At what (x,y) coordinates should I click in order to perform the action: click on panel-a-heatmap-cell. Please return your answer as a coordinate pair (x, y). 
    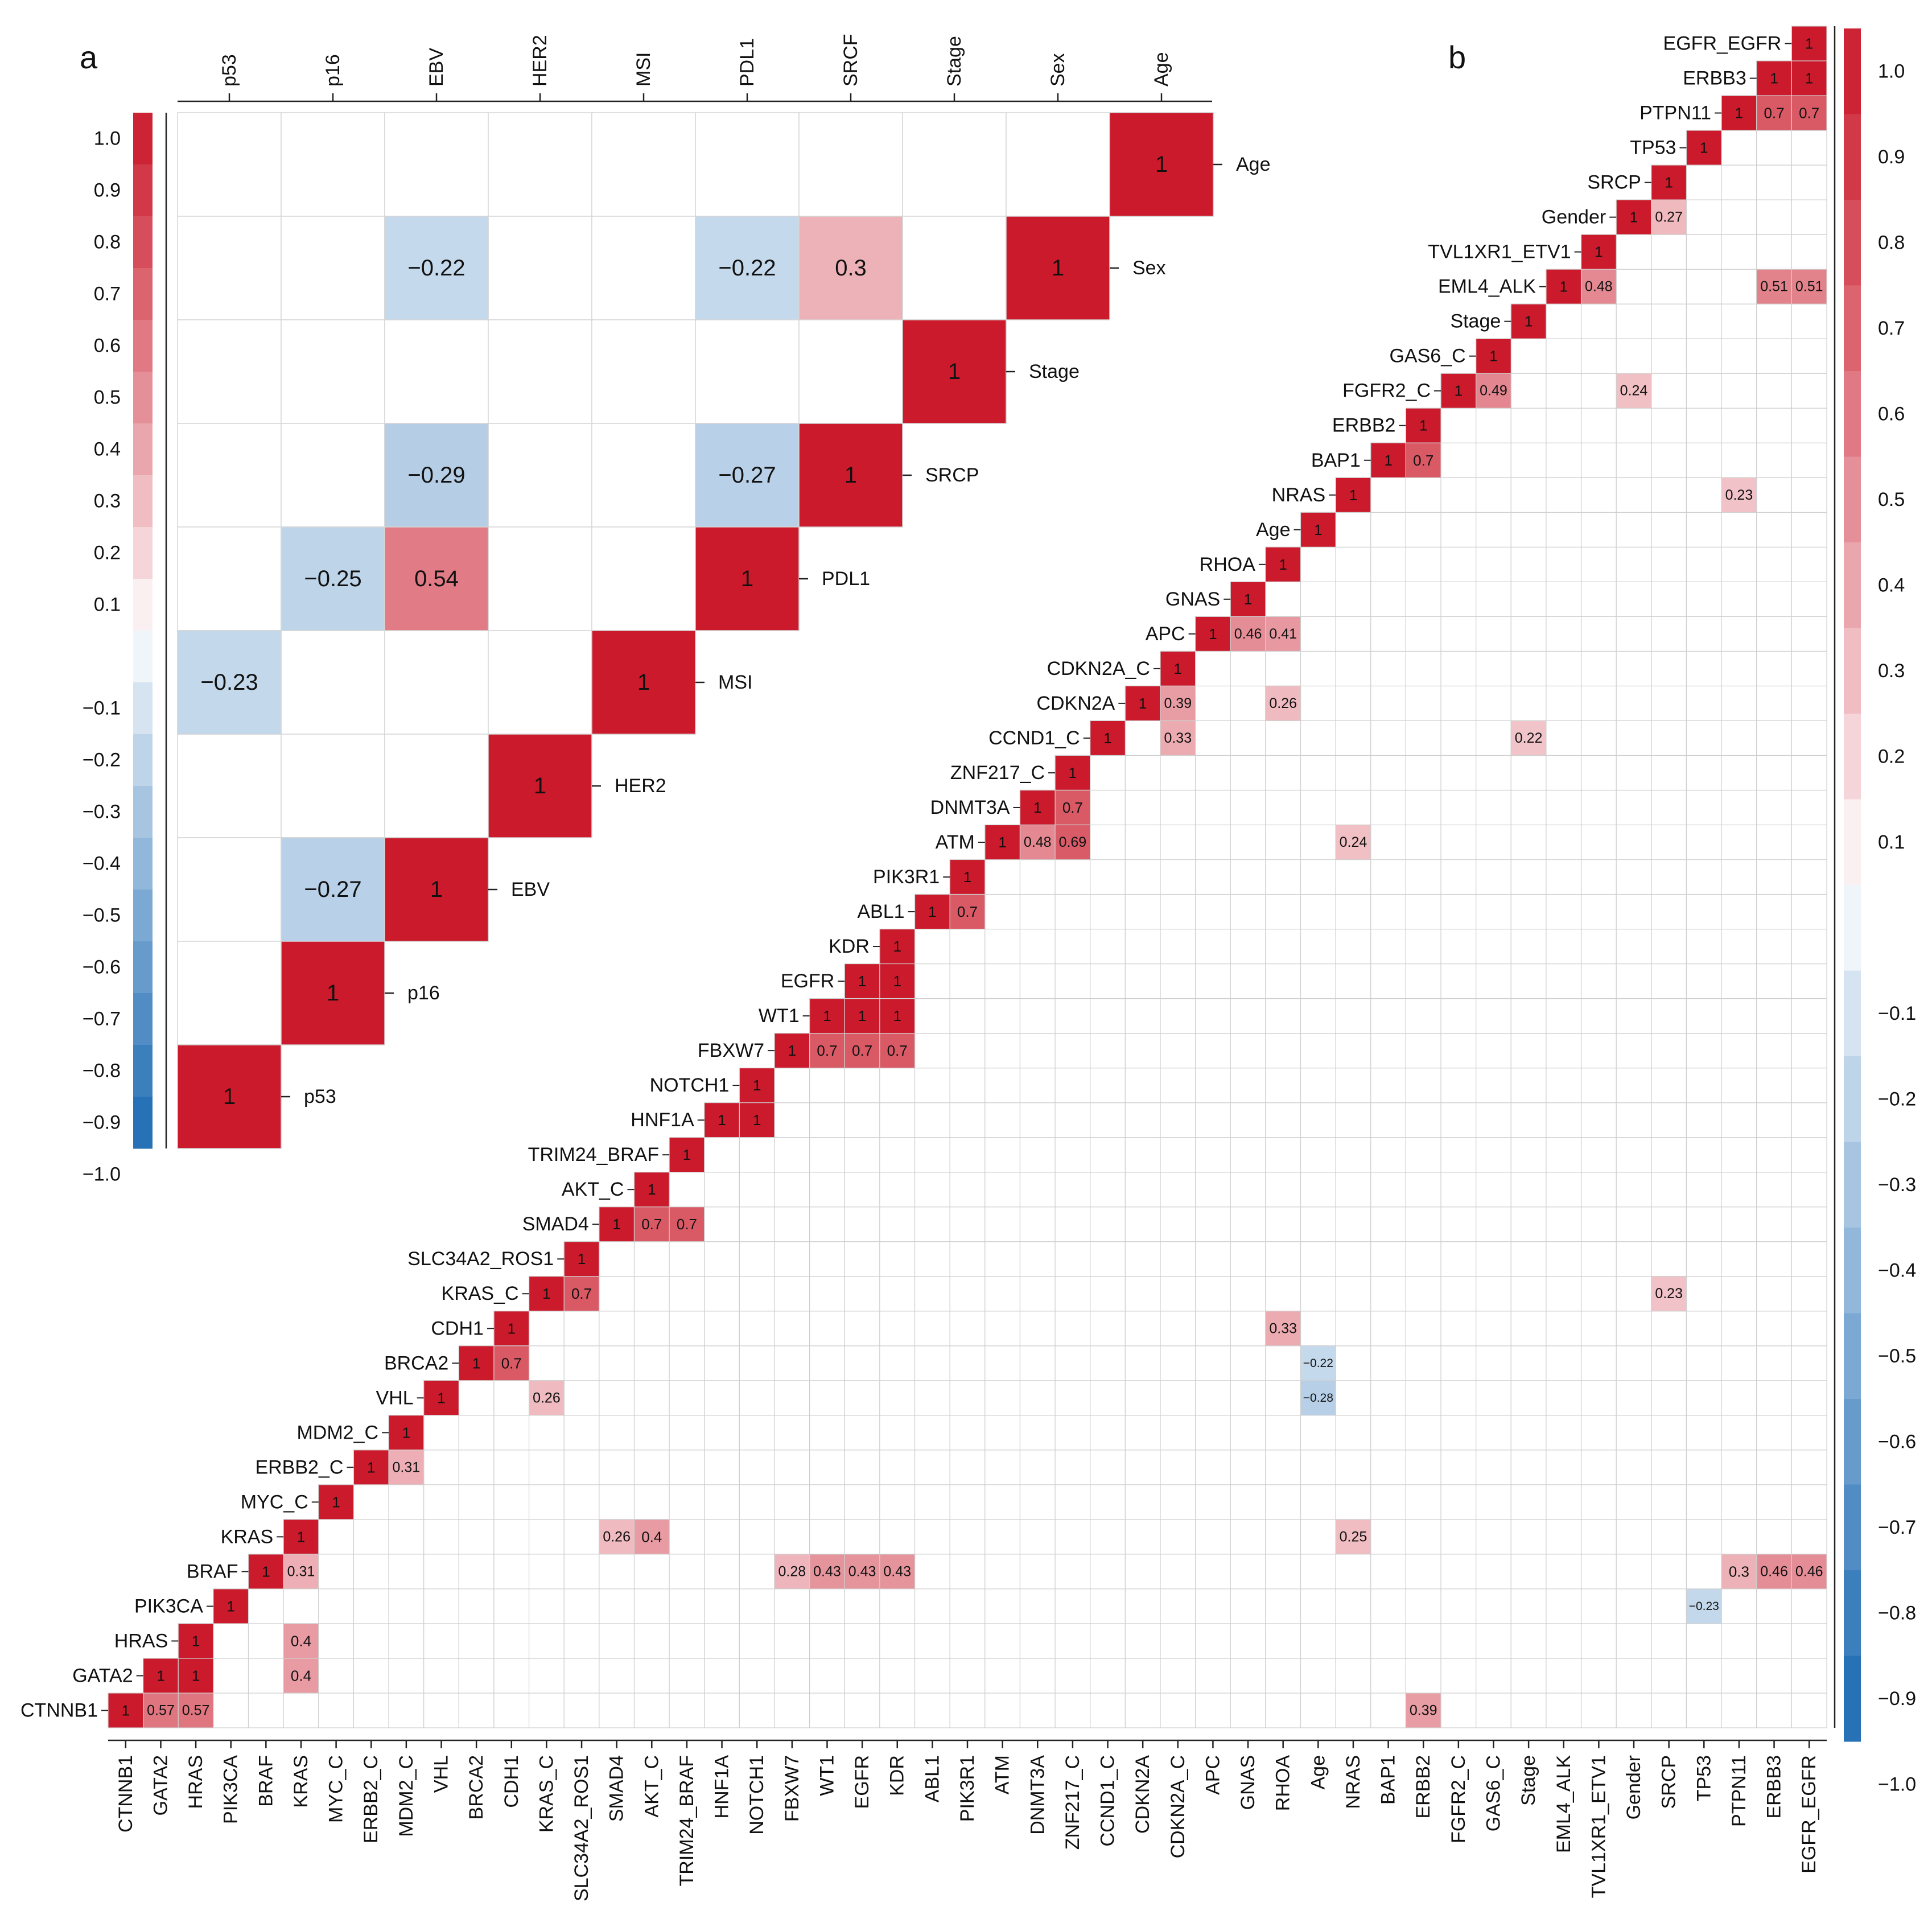
    Looking at the image, I should click on (333, 889).